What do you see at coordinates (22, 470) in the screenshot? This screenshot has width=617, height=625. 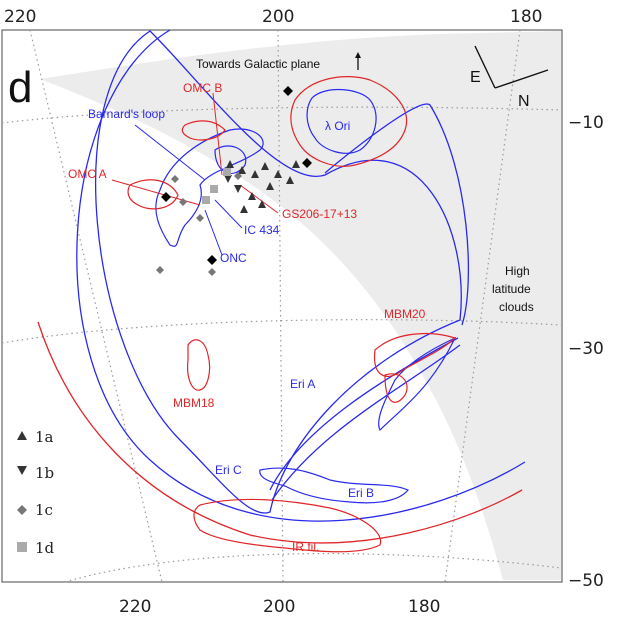 I see `triangle-down-icon` at bounding box center [22, 470].